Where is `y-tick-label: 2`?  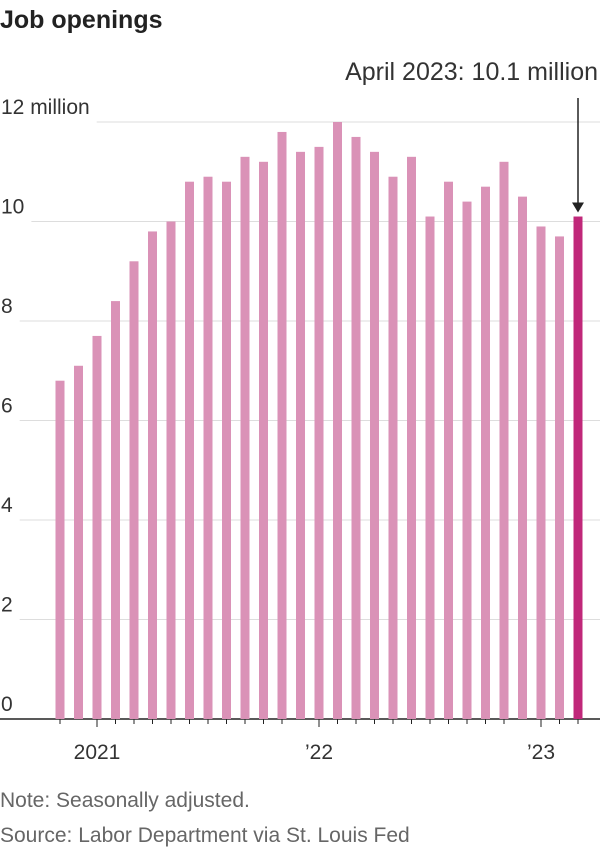 y-tick-label: 2 is located at coordinates (7, 605).